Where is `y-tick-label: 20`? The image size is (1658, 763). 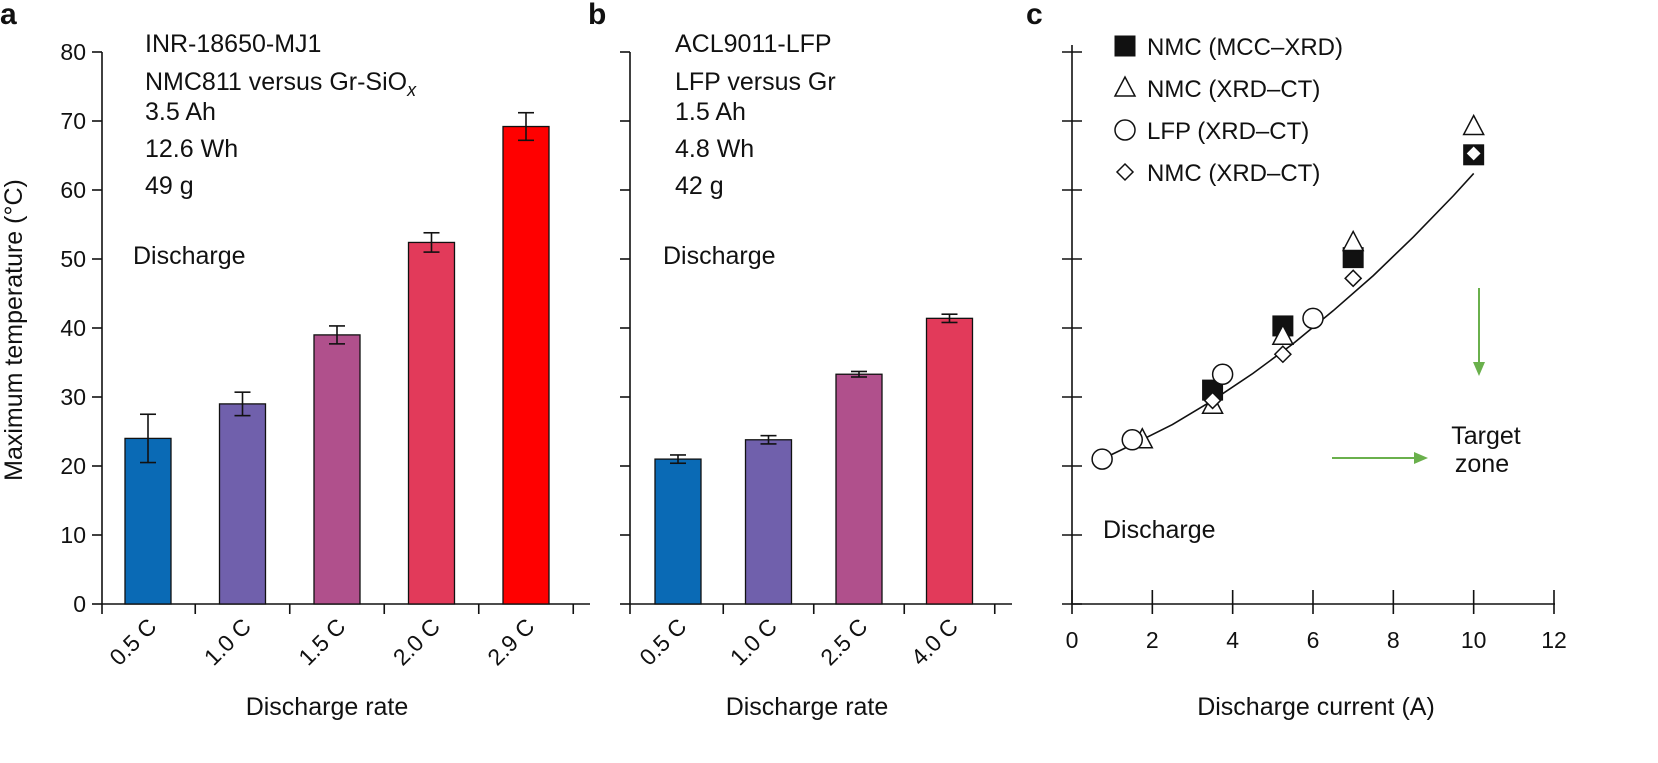 y-tick-label: 20 is located at coordinates (73, 466).